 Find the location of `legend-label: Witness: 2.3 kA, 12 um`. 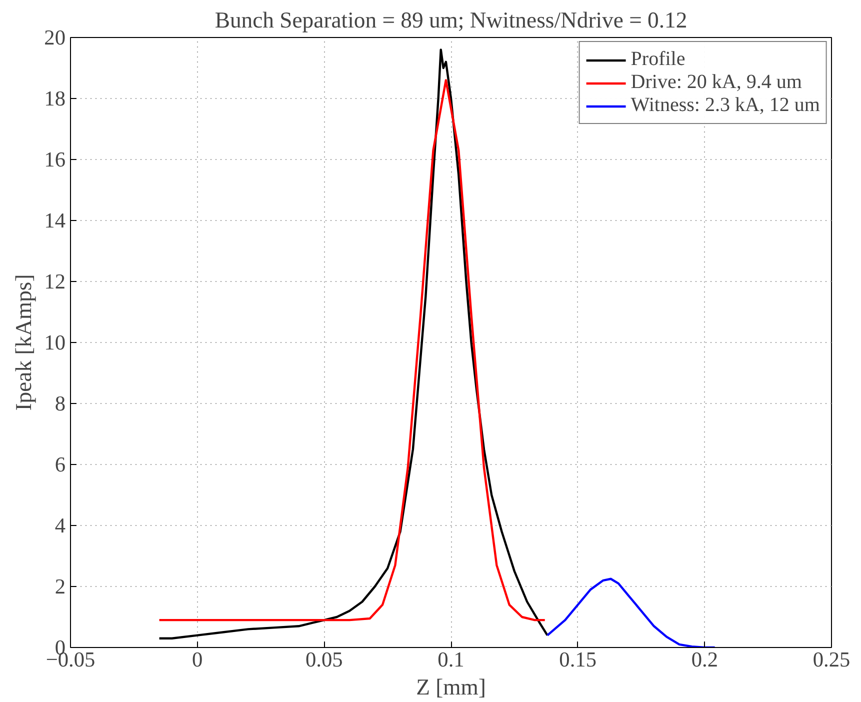

legend-label: Witness: 2.3 kA, 12 um is located at coordinates (725, 105).